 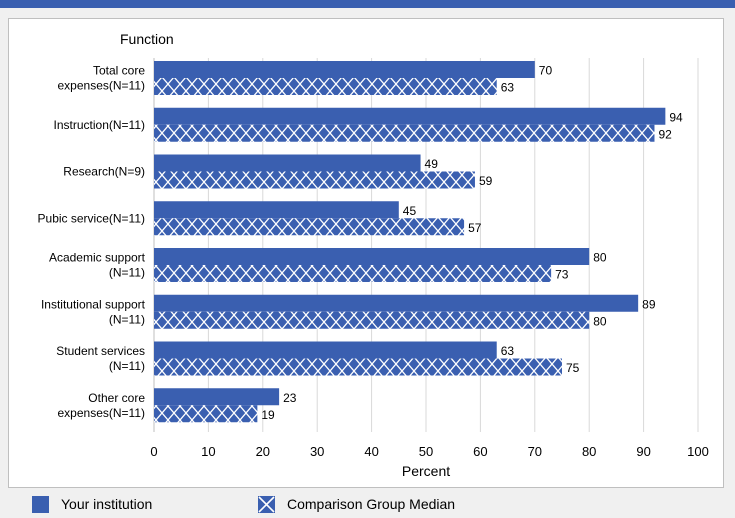 What do you see at coordinates (97, 258) in the screenshot?
I see `category-label: Academic support` at bounding box center [97, 258].